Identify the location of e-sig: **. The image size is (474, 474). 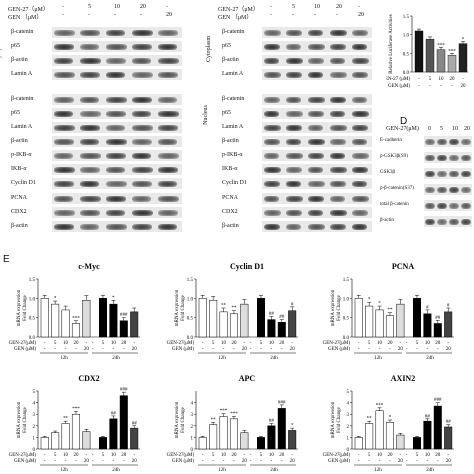
(214, 420).